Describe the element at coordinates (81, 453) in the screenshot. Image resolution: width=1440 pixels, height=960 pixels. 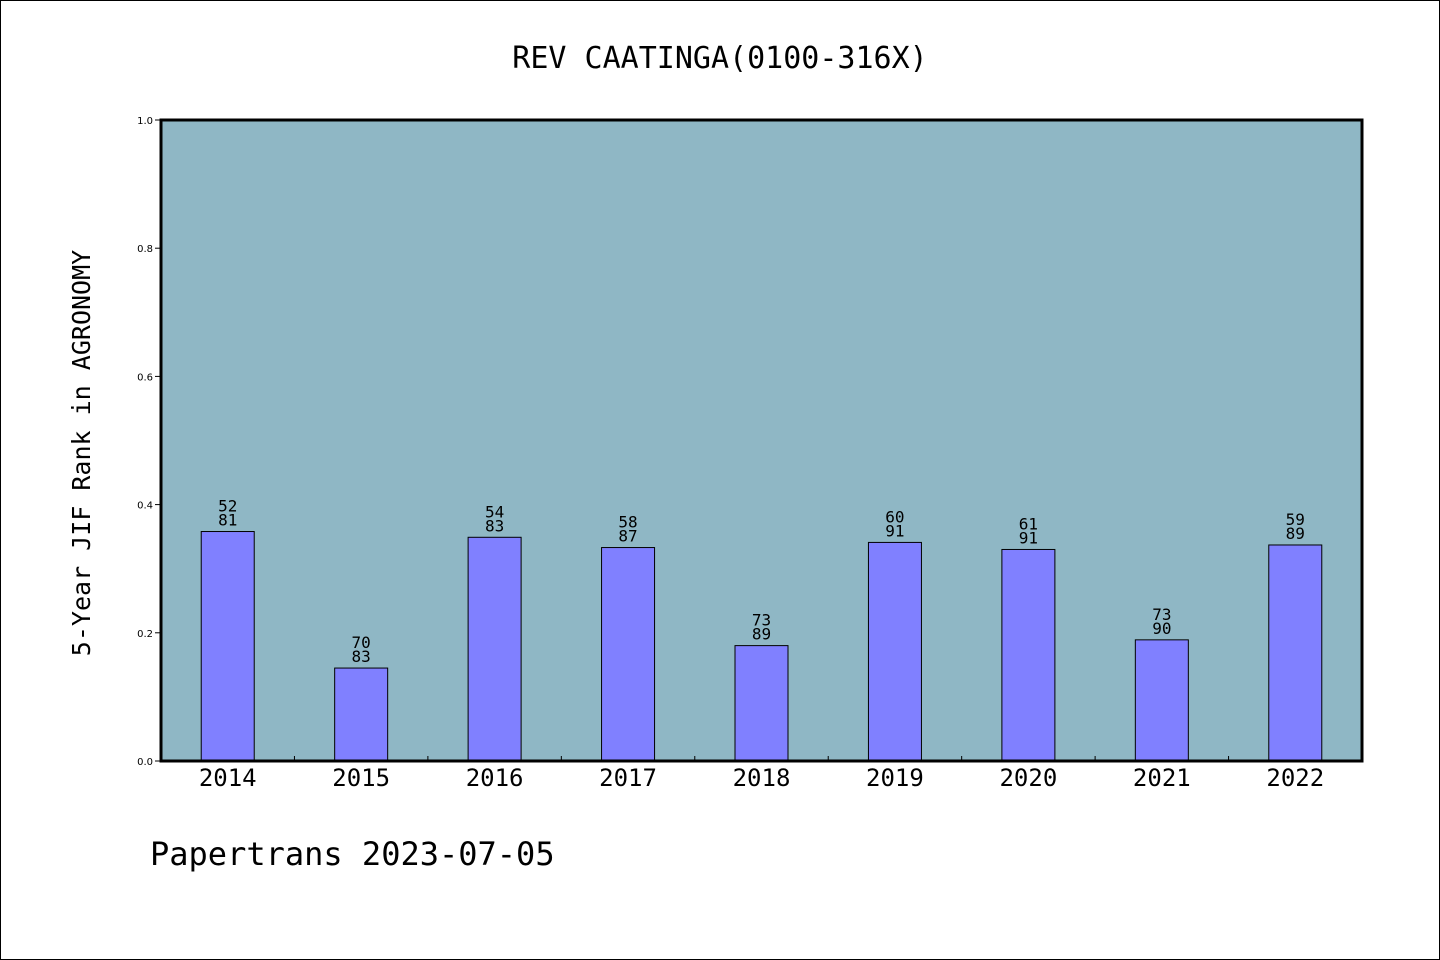
I see `y-axis-label: 5-Year JIF Rank in AGRONOMY` at that location.